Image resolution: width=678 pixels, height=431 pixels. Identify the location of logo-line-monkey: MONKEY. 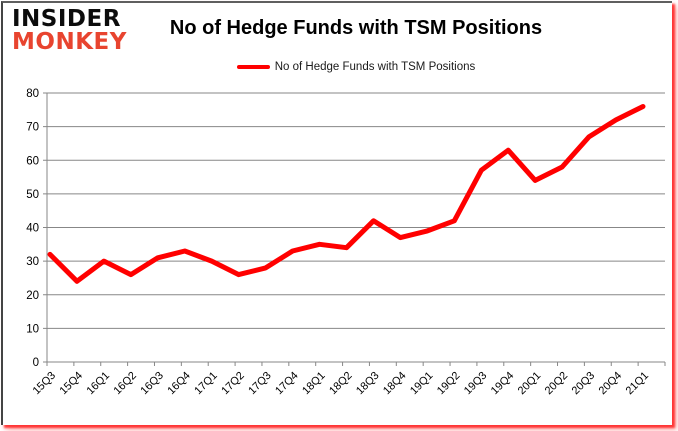
(69, 41).